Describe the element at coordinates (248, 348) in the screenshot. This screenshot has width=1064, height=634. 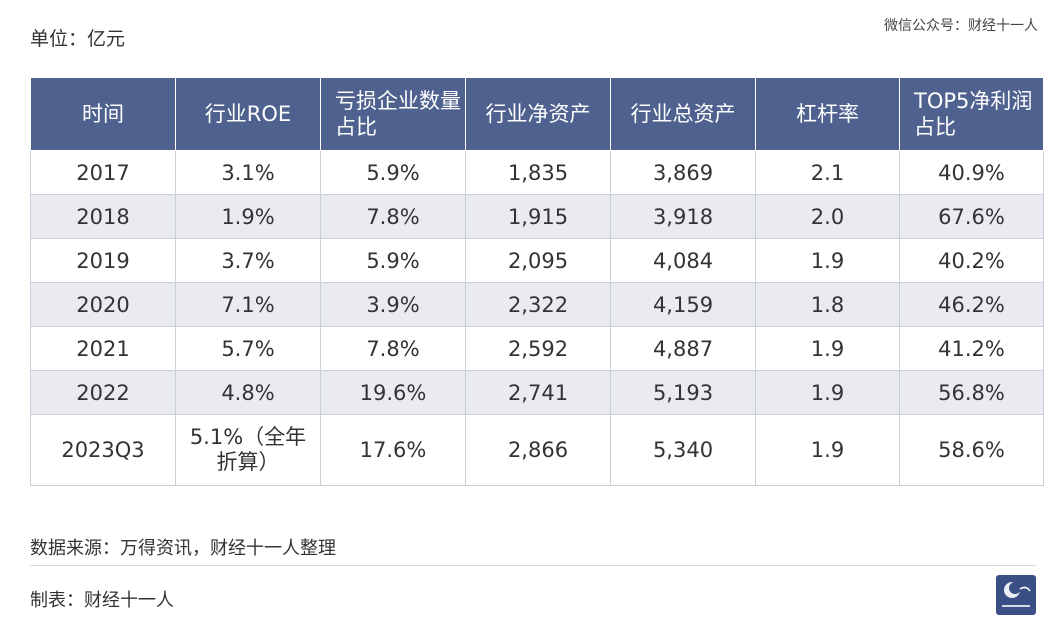
I see `table-cell: 5.7%` at that location.